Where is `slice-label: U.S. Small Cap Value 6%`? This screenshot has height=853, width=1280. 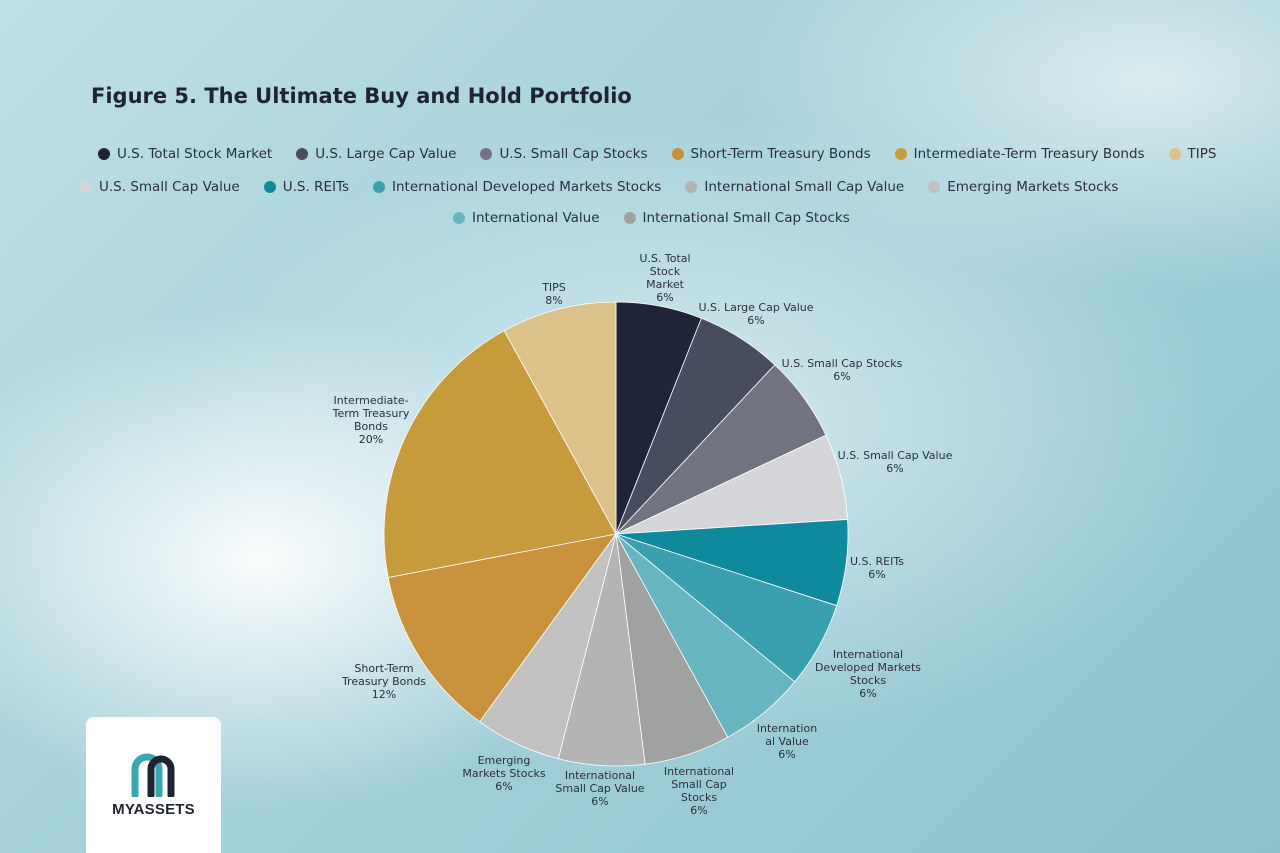 slice-label: U.S. Small Cap Value 6% is located at coordinates (895, 462).